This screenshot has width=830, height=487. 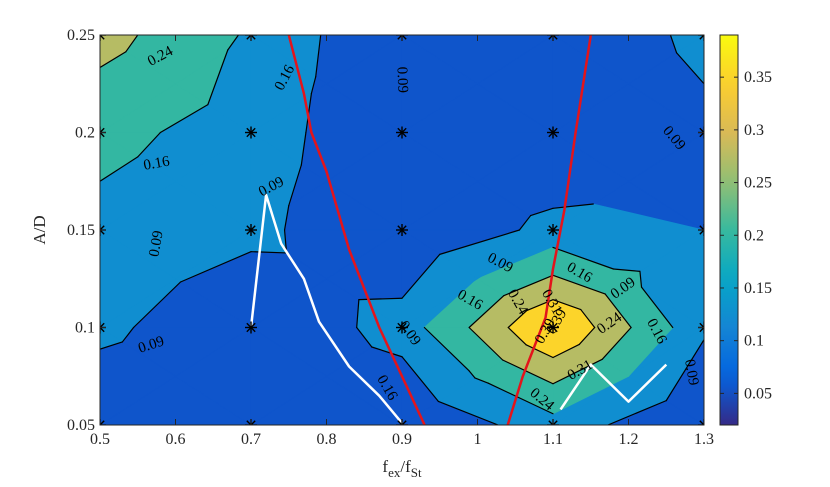 I want to click on x-axis-label: fex/fSt, so click(x=402, y=468).